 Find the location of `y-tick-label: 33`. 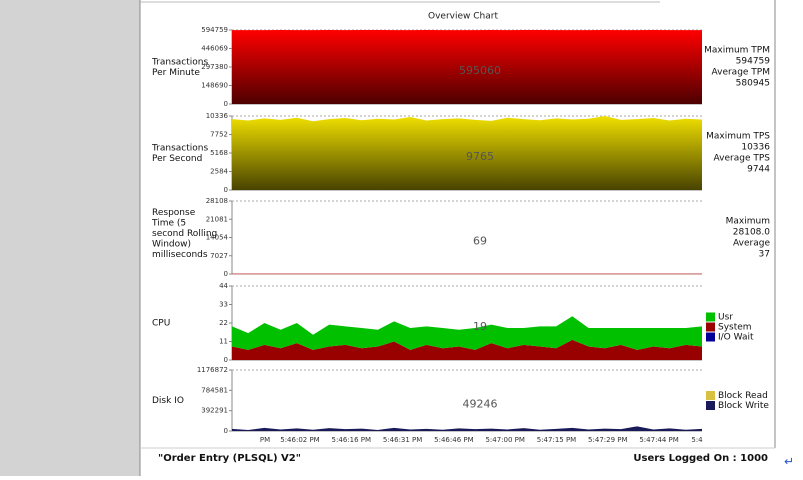

y-tick-label: 33 is located at coordinates (223, 305).